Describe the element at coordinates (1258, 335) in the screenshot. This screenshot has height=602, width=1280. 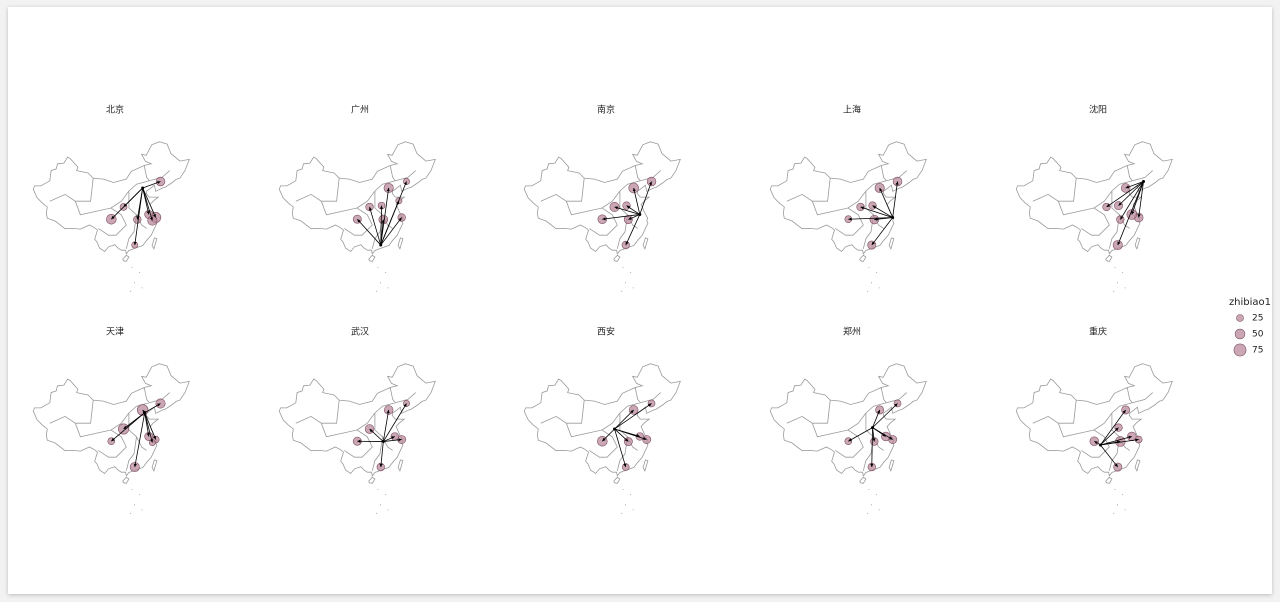
I see `legend-label: 50` at that location.